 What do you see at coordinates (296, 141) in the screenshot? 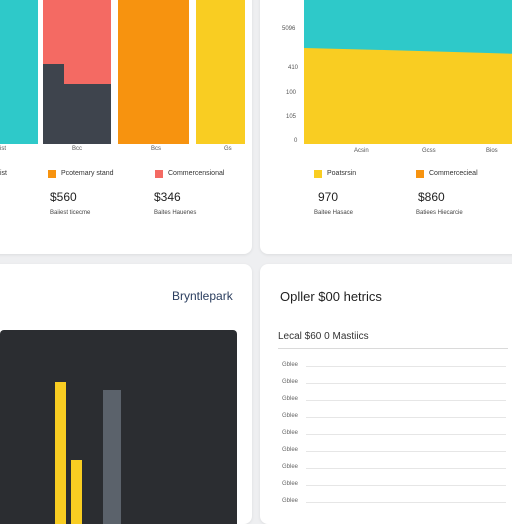
I see `y-tick: 0` at bounding box center [296, 141].